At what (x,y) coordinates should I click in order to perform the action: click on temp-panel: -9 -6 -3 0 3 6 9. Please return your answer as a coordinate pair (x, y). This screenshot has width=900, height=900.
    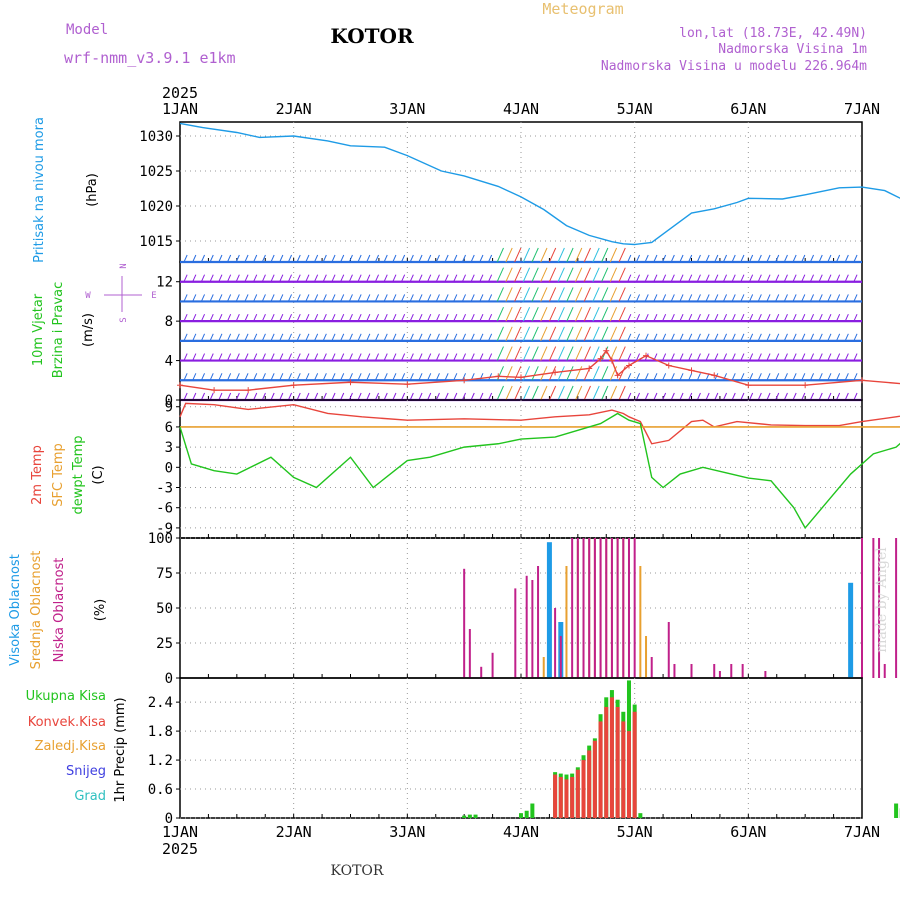
    Looking at the image, I should click on (528, 469).